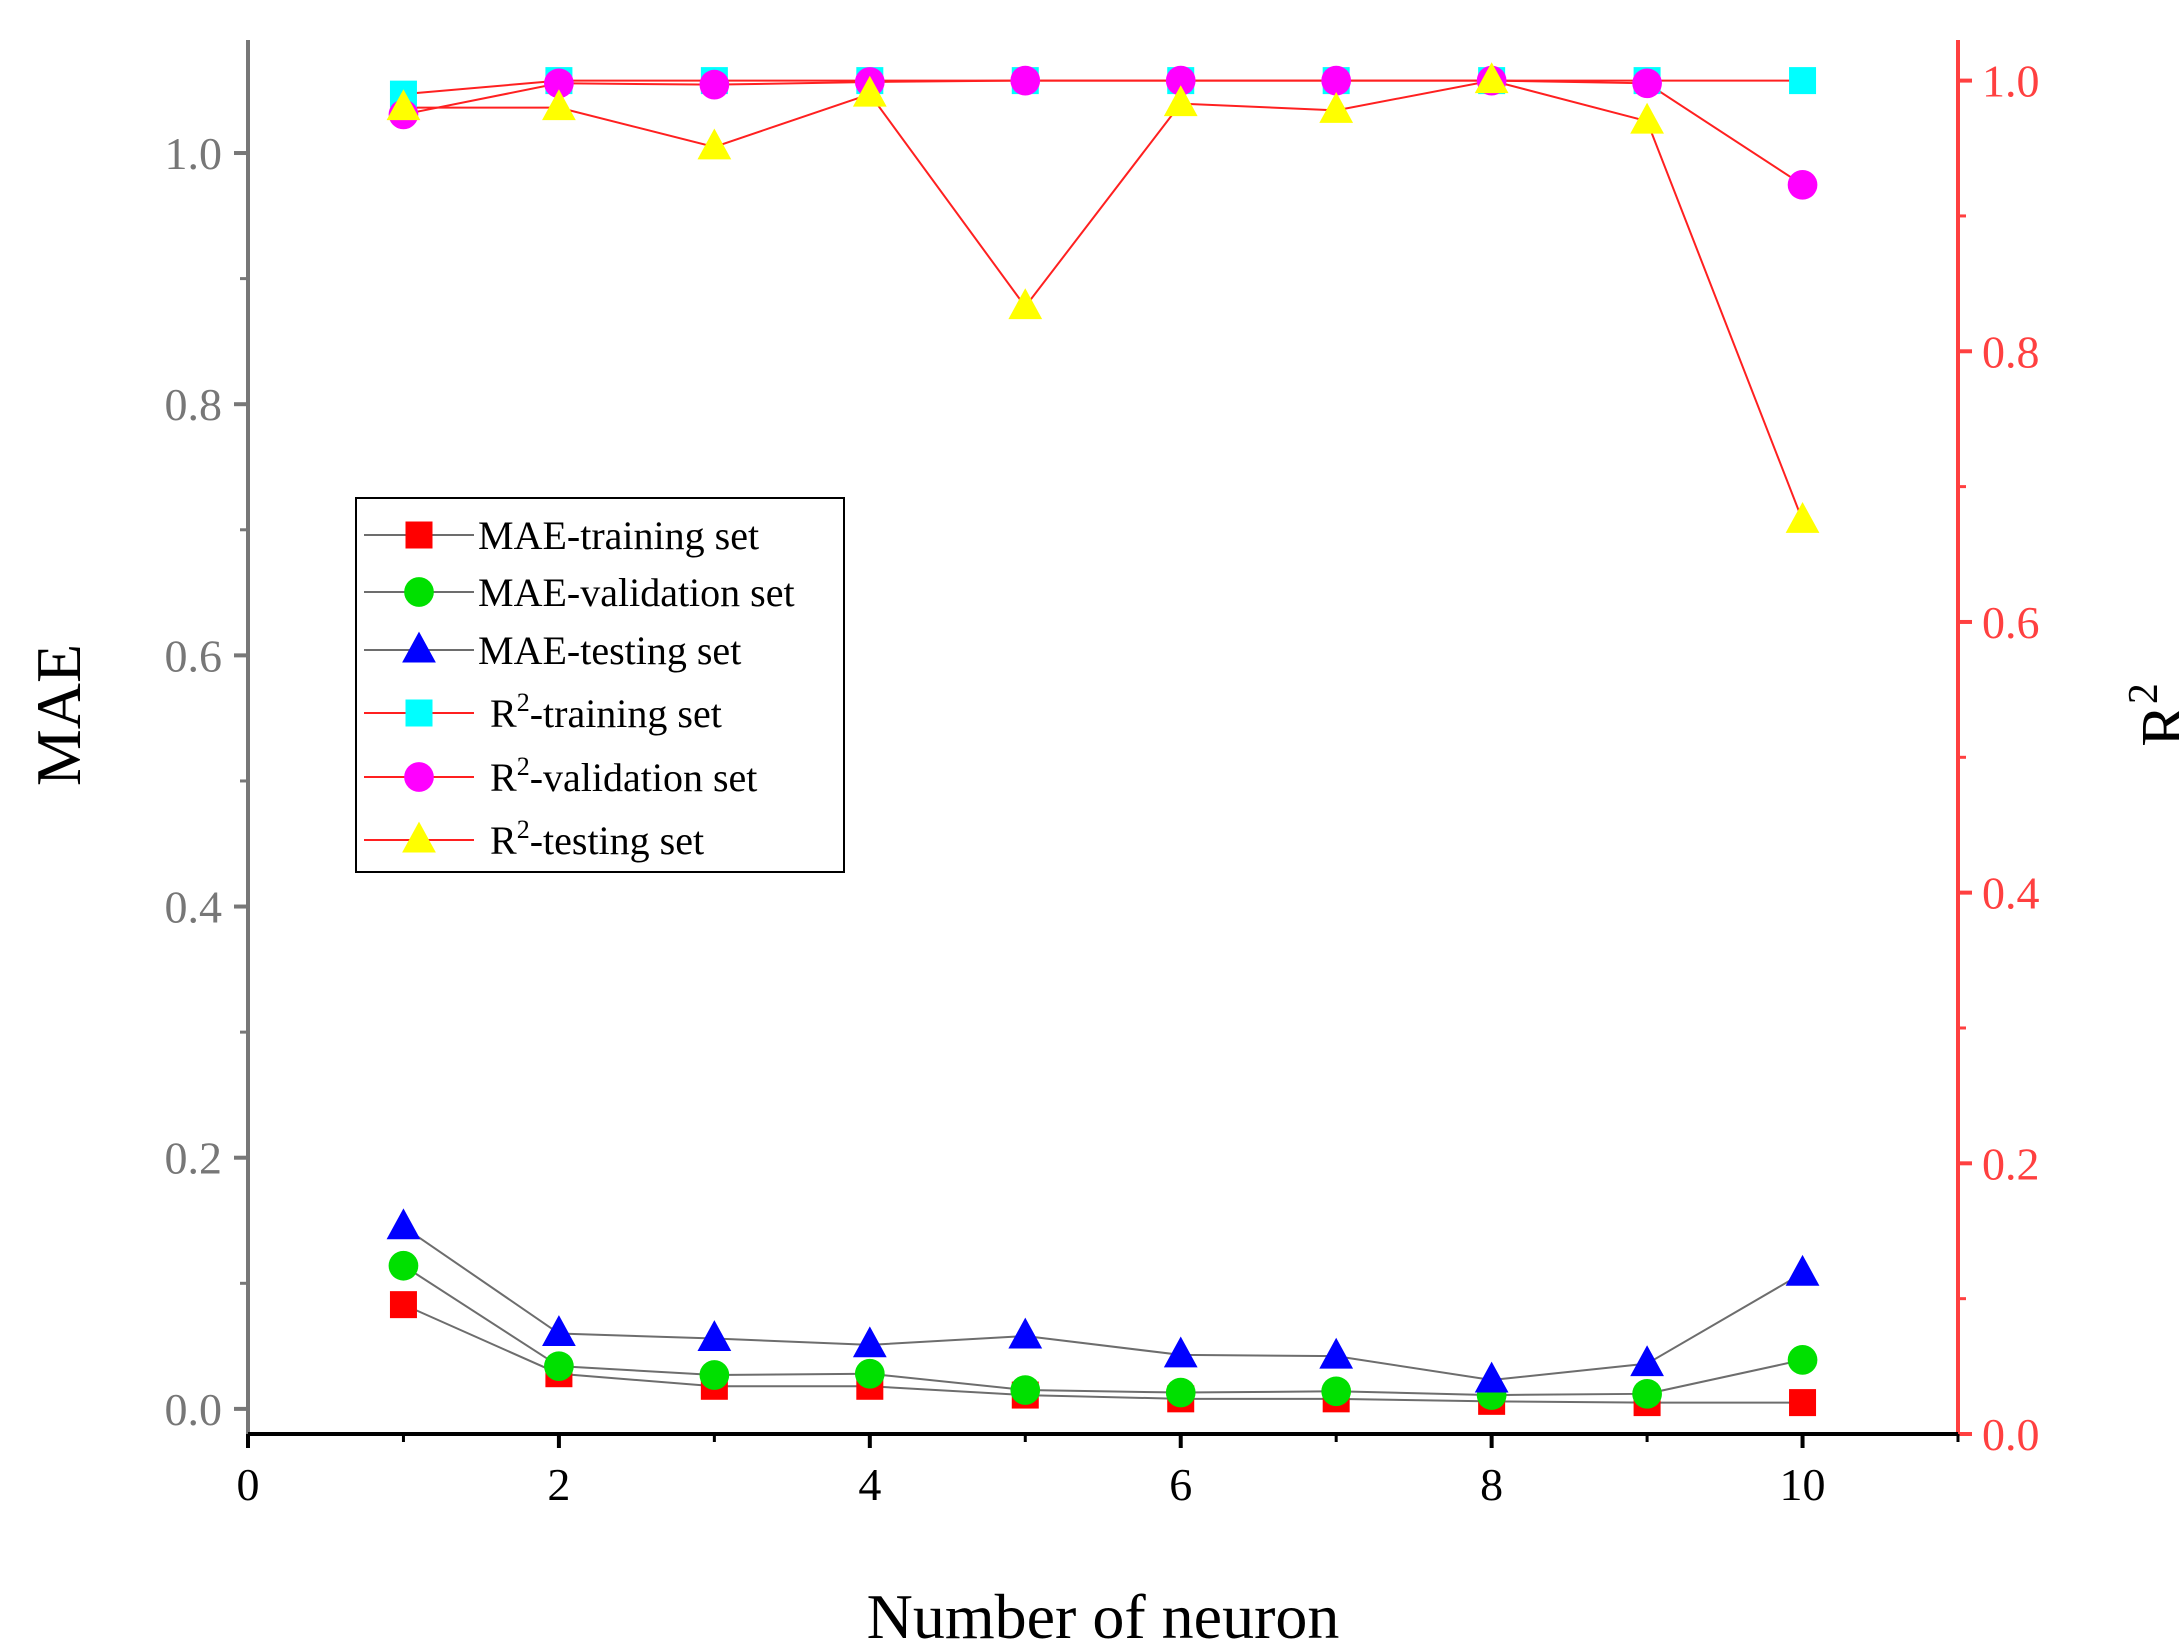 This screenshot has height=1650, width=2179. I want to click on bottom-tick-label: 2, so click(558, 1484).